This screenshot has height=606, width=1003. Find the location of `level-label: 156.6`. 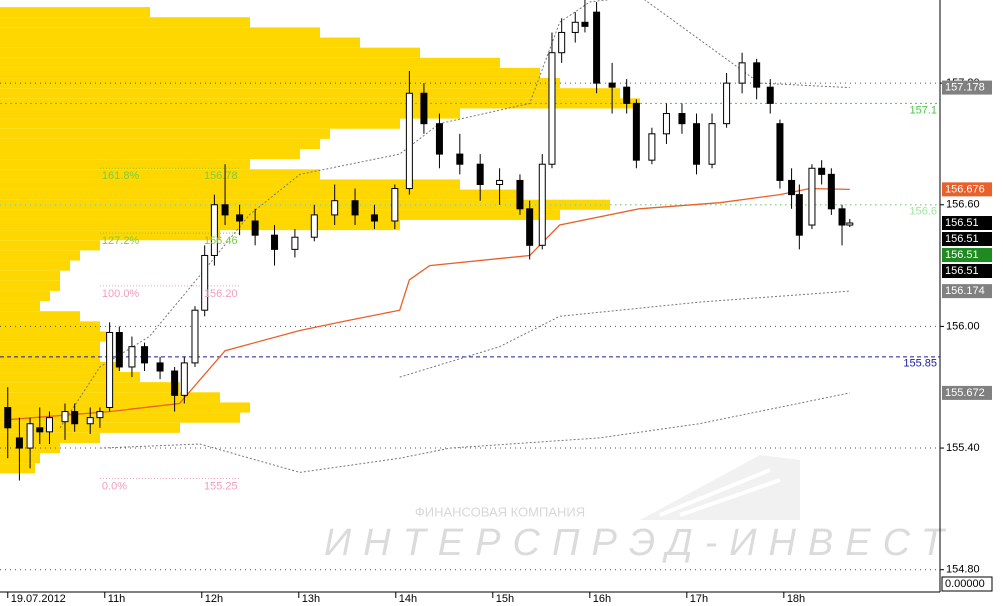

level-label: 156.6 is located at coordinates (923, 212).